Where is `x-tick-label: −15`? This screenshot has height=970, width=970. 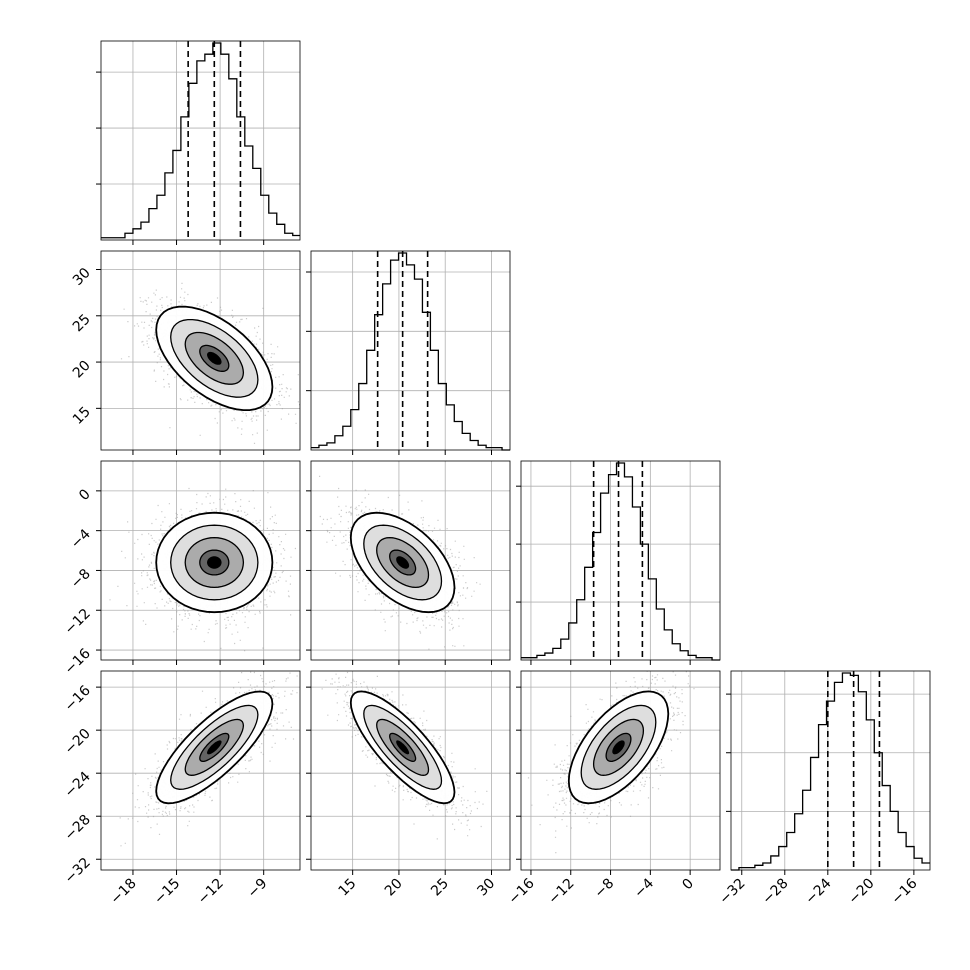
x-tick-label: −15 is located at coordinates (167, 892).